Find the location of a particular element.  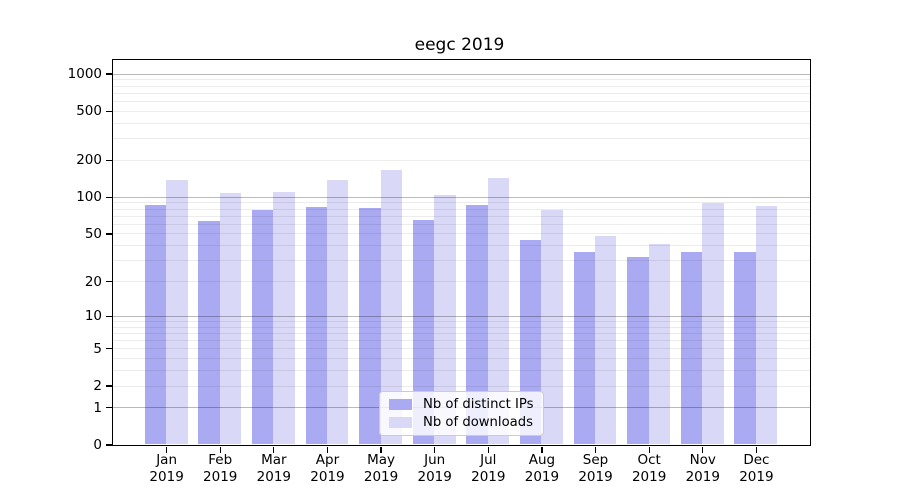

bar-ips-jul is located at coordinates (477, 325).